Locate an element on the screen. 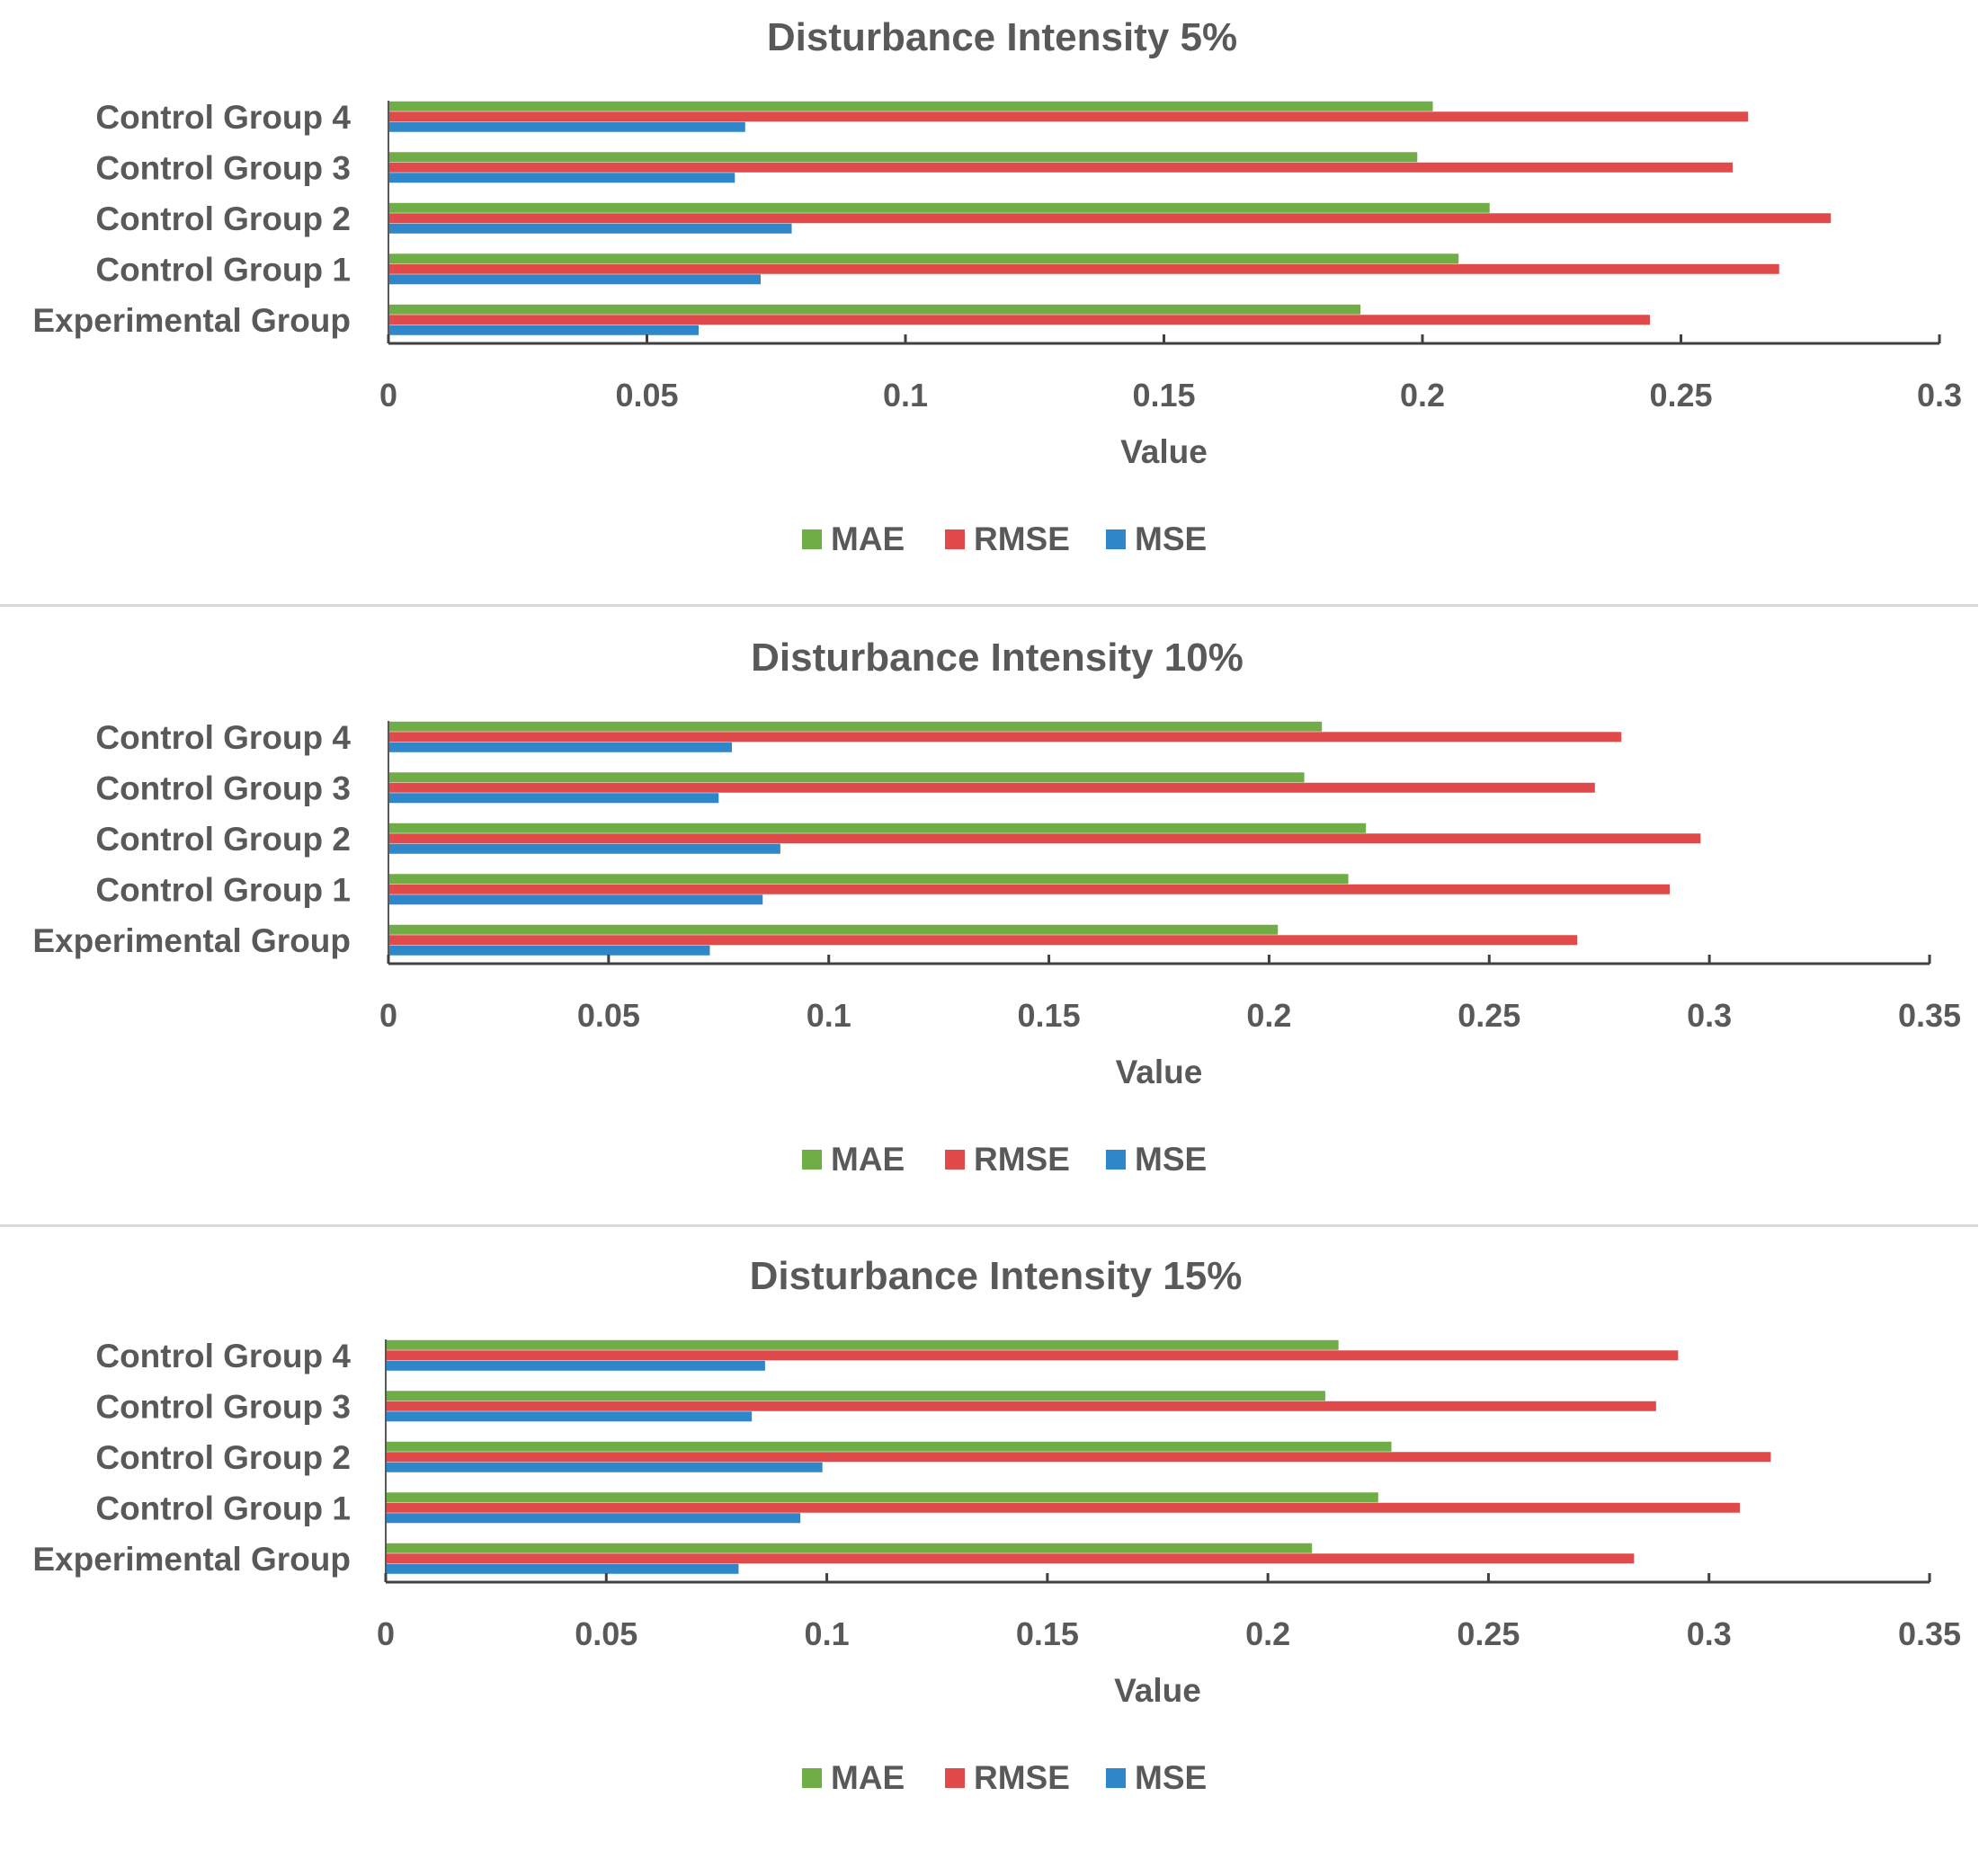 This screenshot has height=1859, width=1988. chart-title: Disturbance Intensity 10% is located at coordinates (997, 658).